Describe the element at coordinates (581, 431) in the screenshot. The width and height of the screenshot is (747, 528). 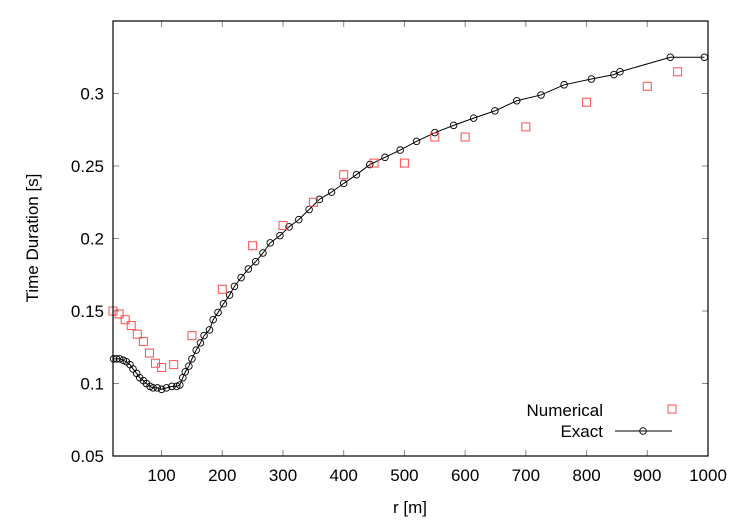
I see `legend-label-exact: Exact` at that location.